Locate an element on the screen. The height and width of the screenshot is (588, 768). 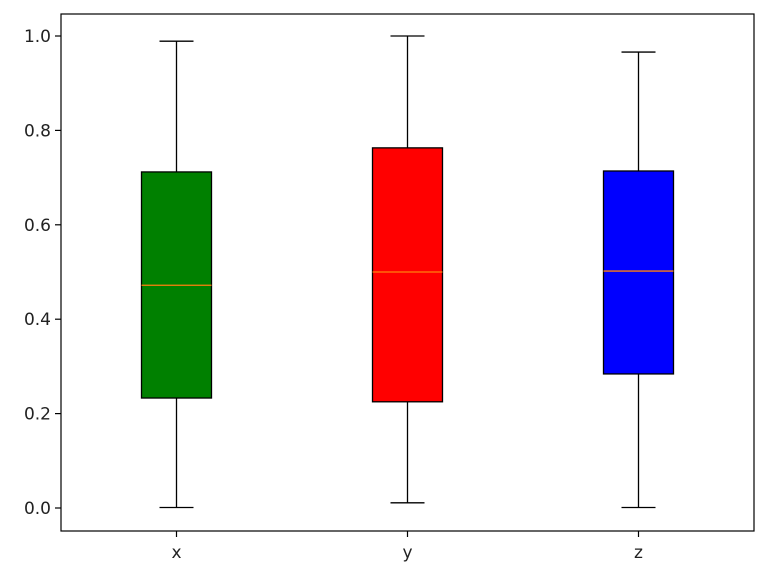
y-tick-label: 0.8 is located at coordinates (37, 131).